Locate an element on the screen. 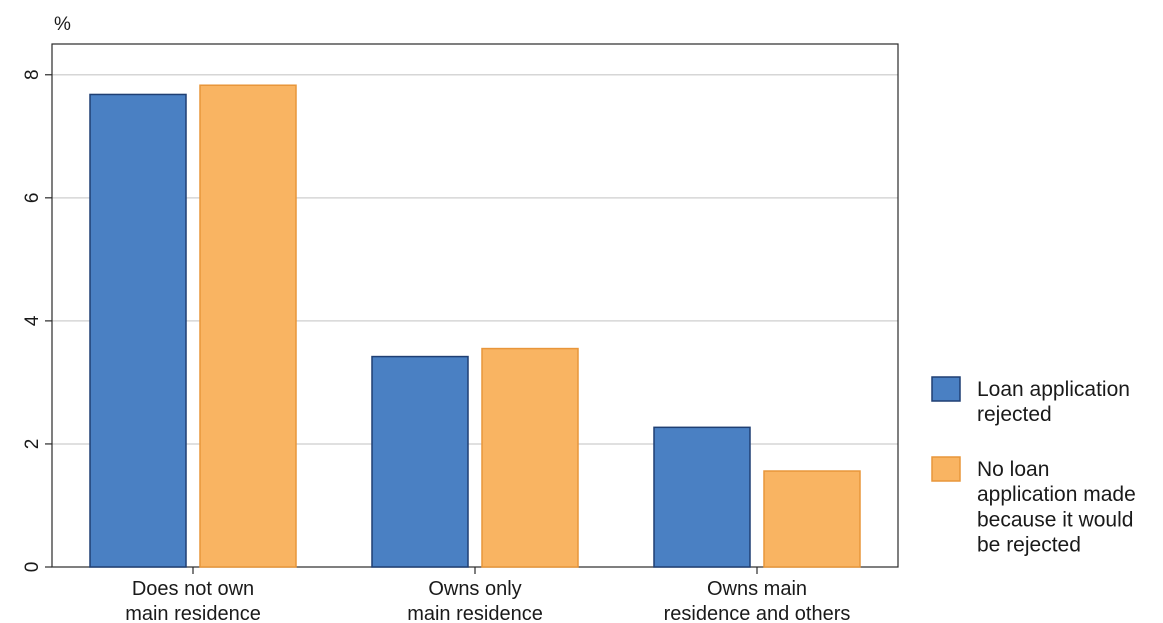  bar-series1-cat2 is located at coordinates (420, 462).